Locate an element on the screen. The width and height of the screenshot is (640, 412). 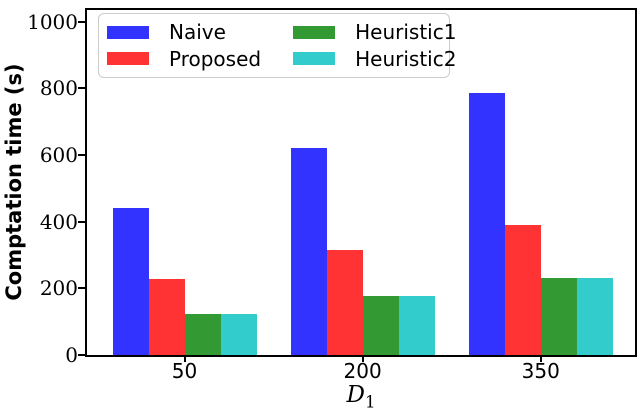
legend-label-naive: Naive is located at coordinates (197, 32).